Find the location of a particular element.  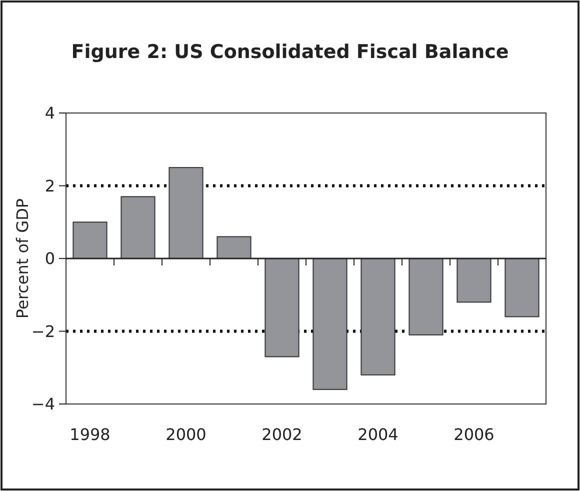

y-tick-label: −4 is located at coordinates (43, 404).